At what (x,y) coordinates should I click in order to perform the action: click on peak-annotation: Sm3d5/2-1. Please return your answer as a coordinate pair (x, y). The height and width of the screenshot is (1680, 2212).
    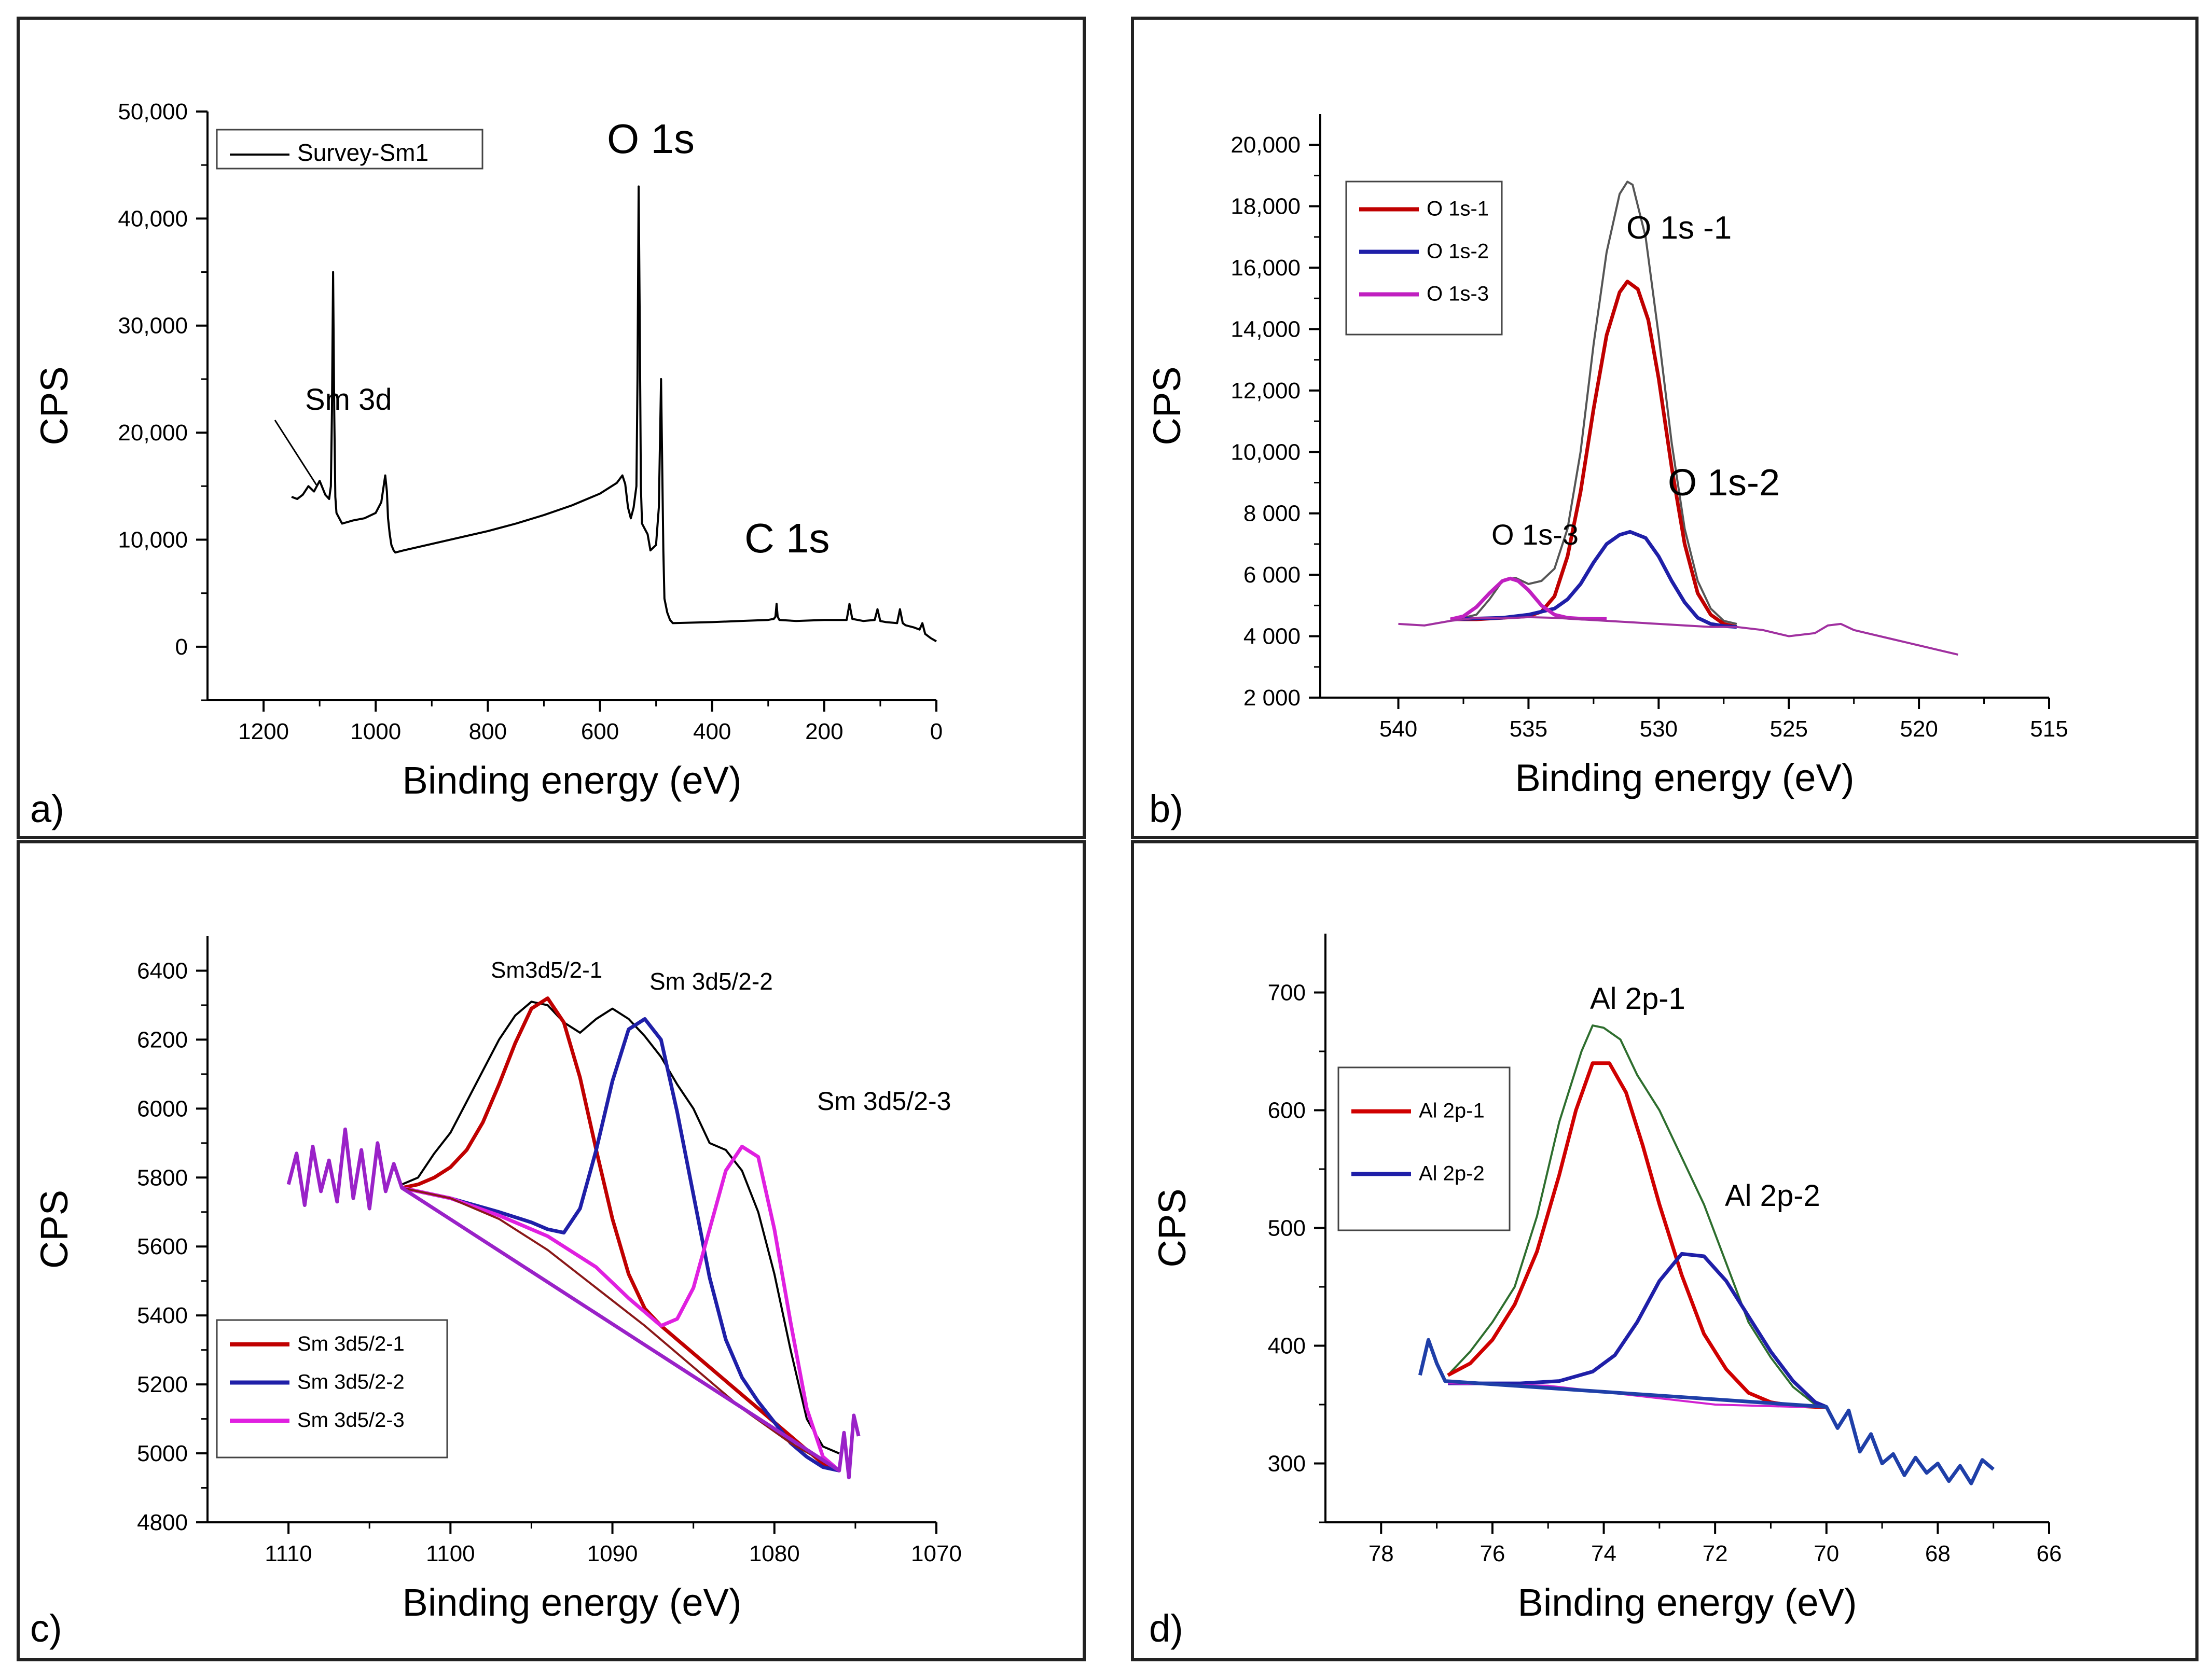
    Looking at the image, I should click on (546, 970).